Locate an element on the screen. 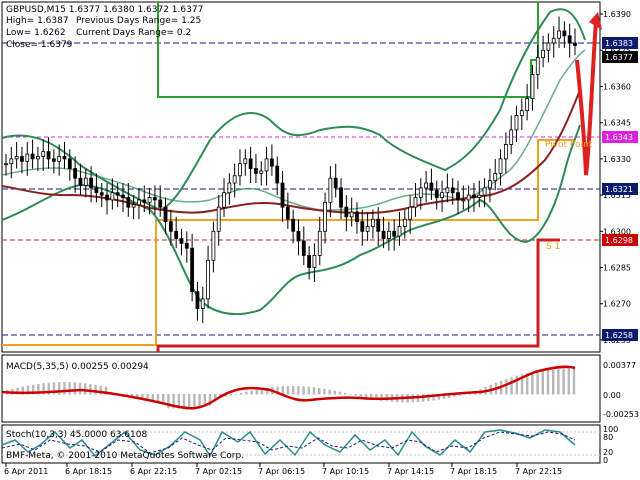 This screenshot has width=640, height=480. level-label-1-6258: 1.6258 is located at coordinates (619, 335).